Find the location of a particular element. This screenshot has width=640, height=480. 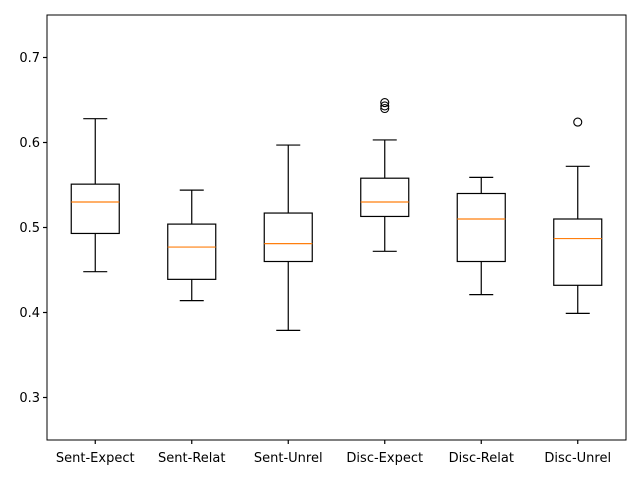

x-tick-label: Disc-Expect is located at coordinates (384, 458).